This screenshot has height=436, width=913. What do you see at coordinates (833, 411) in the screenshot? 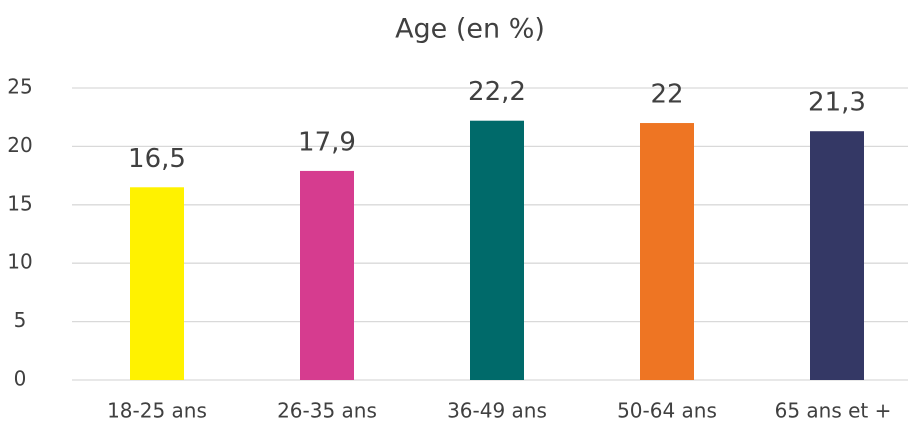
I see `x-tick-label: 65 ans et +` at bounding box center [833, 411].